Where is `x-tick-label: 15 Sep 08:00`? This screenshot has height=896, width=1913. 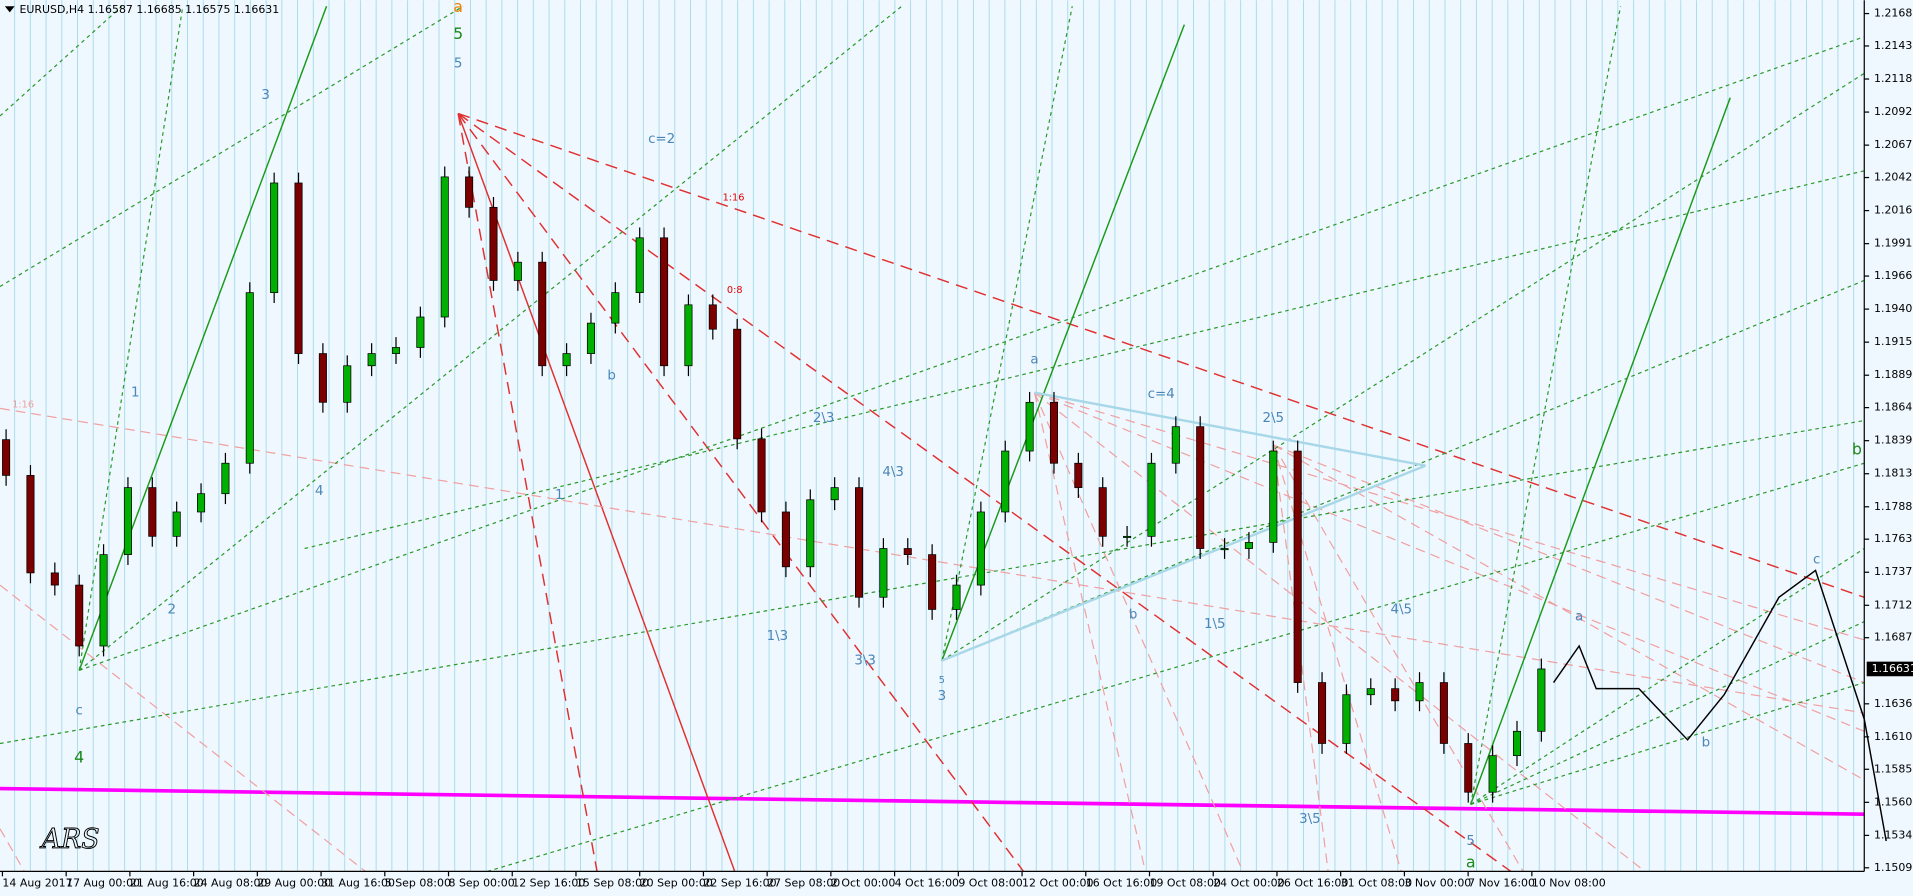 x-tick-label: 15 Sep 08:00 is located at coordinates (612, 883).